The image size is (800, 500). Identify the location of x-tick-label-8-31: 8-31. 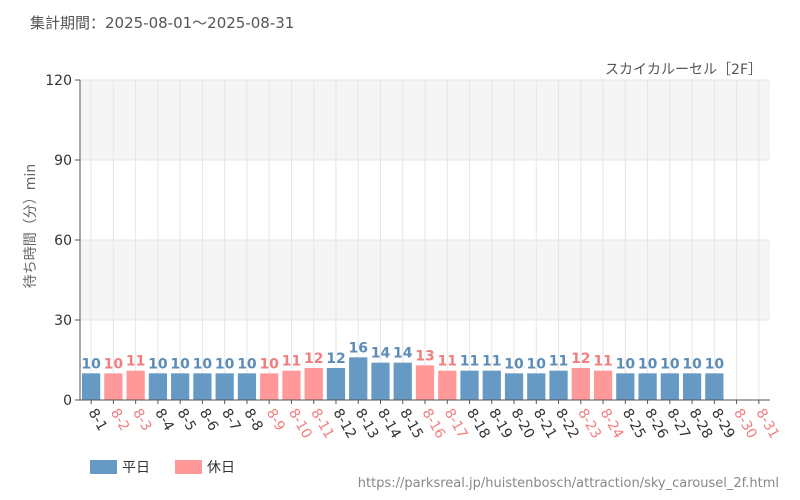
(767, 424).